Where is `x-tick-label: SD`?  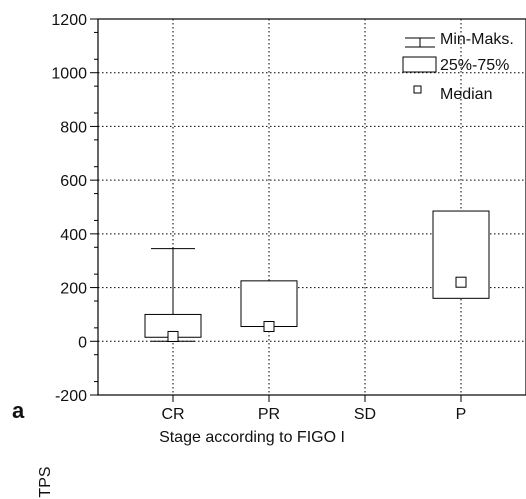
x-tick-label: SD is located at coordinates (365, 414).